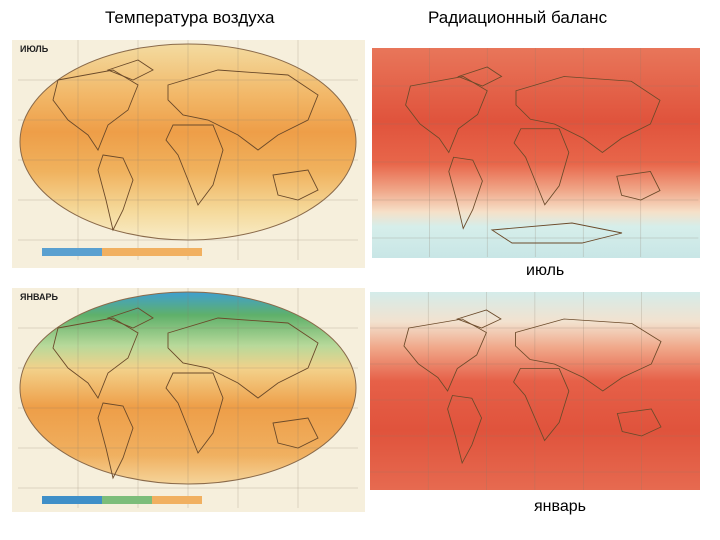  I want to click on map-label: ИЮЛЬ, so click(34, 49).